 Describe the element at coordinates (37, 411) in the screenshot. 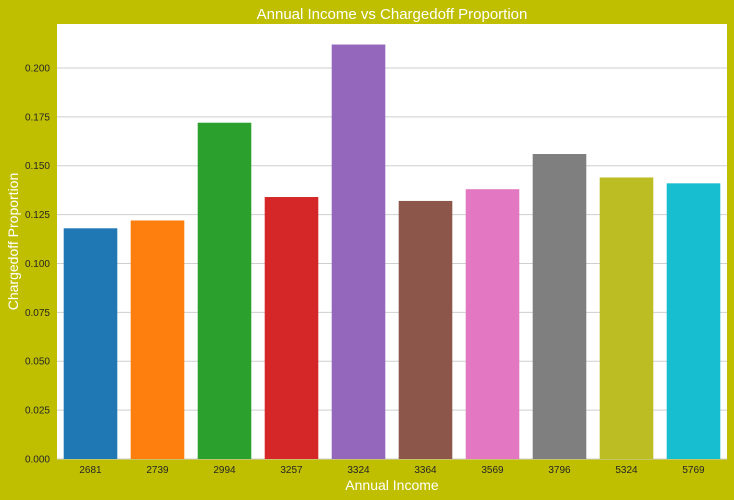

I see `y-tick-label: 0.025` at that location.